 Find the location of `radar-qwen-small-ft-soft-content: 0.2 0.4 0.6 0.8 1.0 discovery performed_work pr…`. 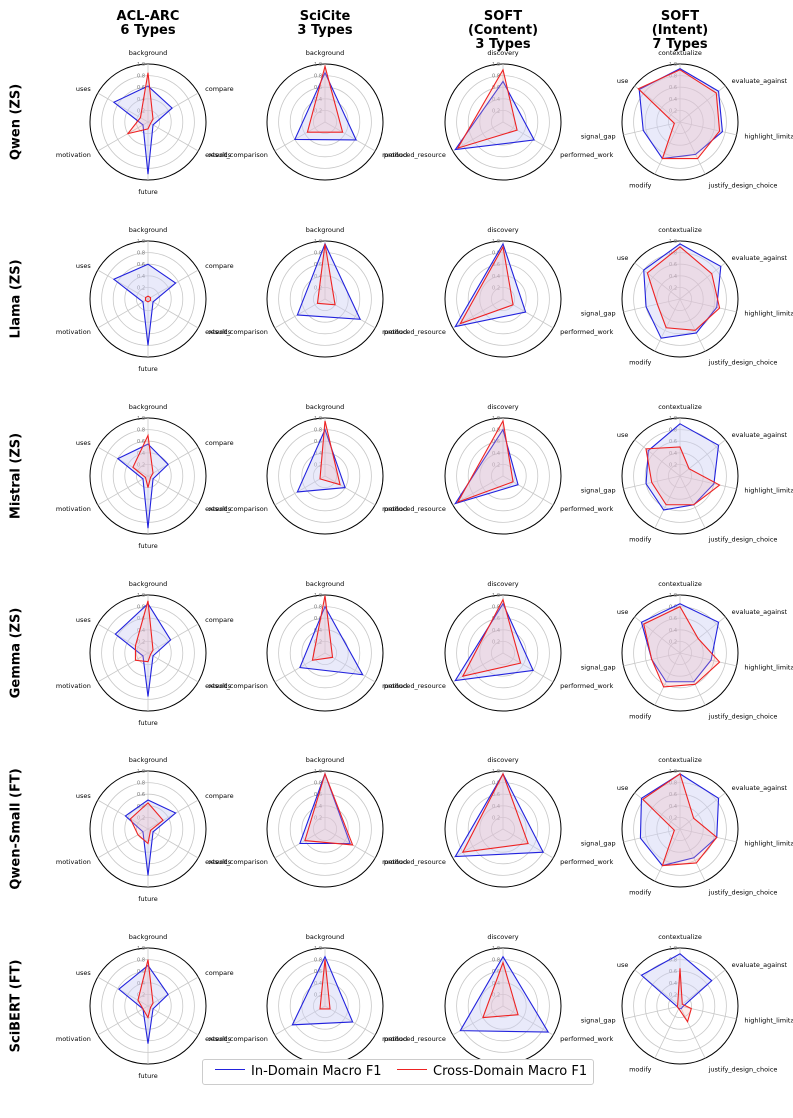

radar-qwen-small-ft-soft-content: 0.2 0.4 0.6 0.8 1.0 discovery performed_work pr… is located at coordinates (498, 822).